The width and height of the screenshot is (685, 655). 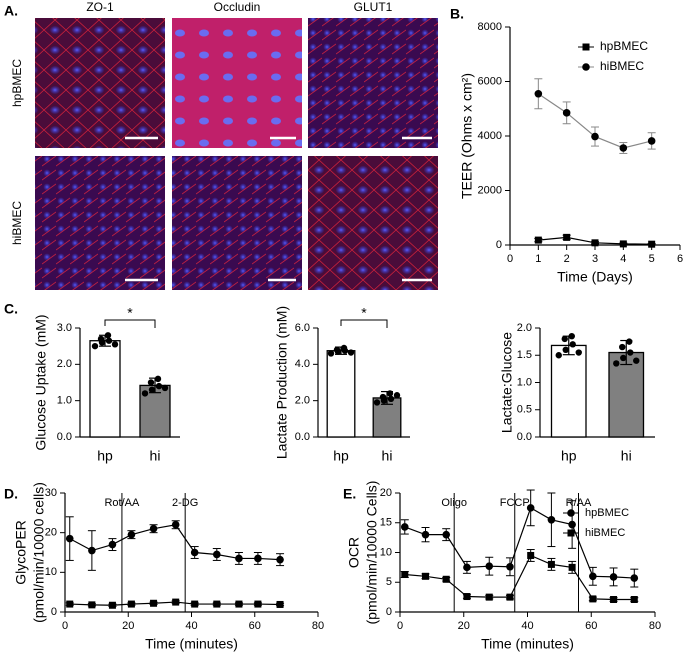 What do you see at coordinates (515, 503) in the screenshot?
I see `annotation-label: FCCP` at bounding box center [515, 503].